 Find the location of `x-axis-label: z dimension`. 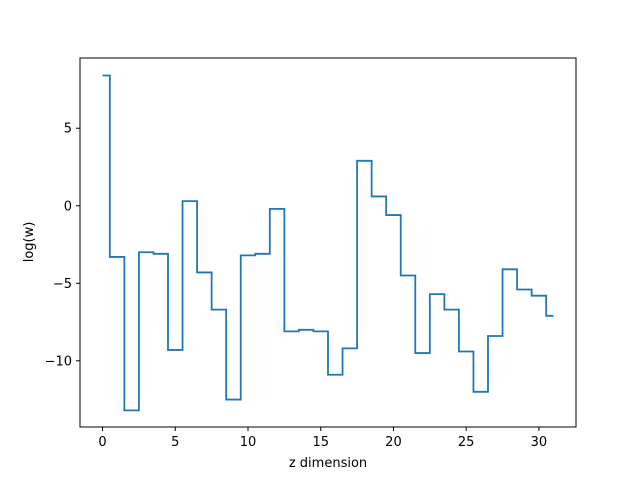

x-axis-label: z dimension is located at coordinates (328, 463).